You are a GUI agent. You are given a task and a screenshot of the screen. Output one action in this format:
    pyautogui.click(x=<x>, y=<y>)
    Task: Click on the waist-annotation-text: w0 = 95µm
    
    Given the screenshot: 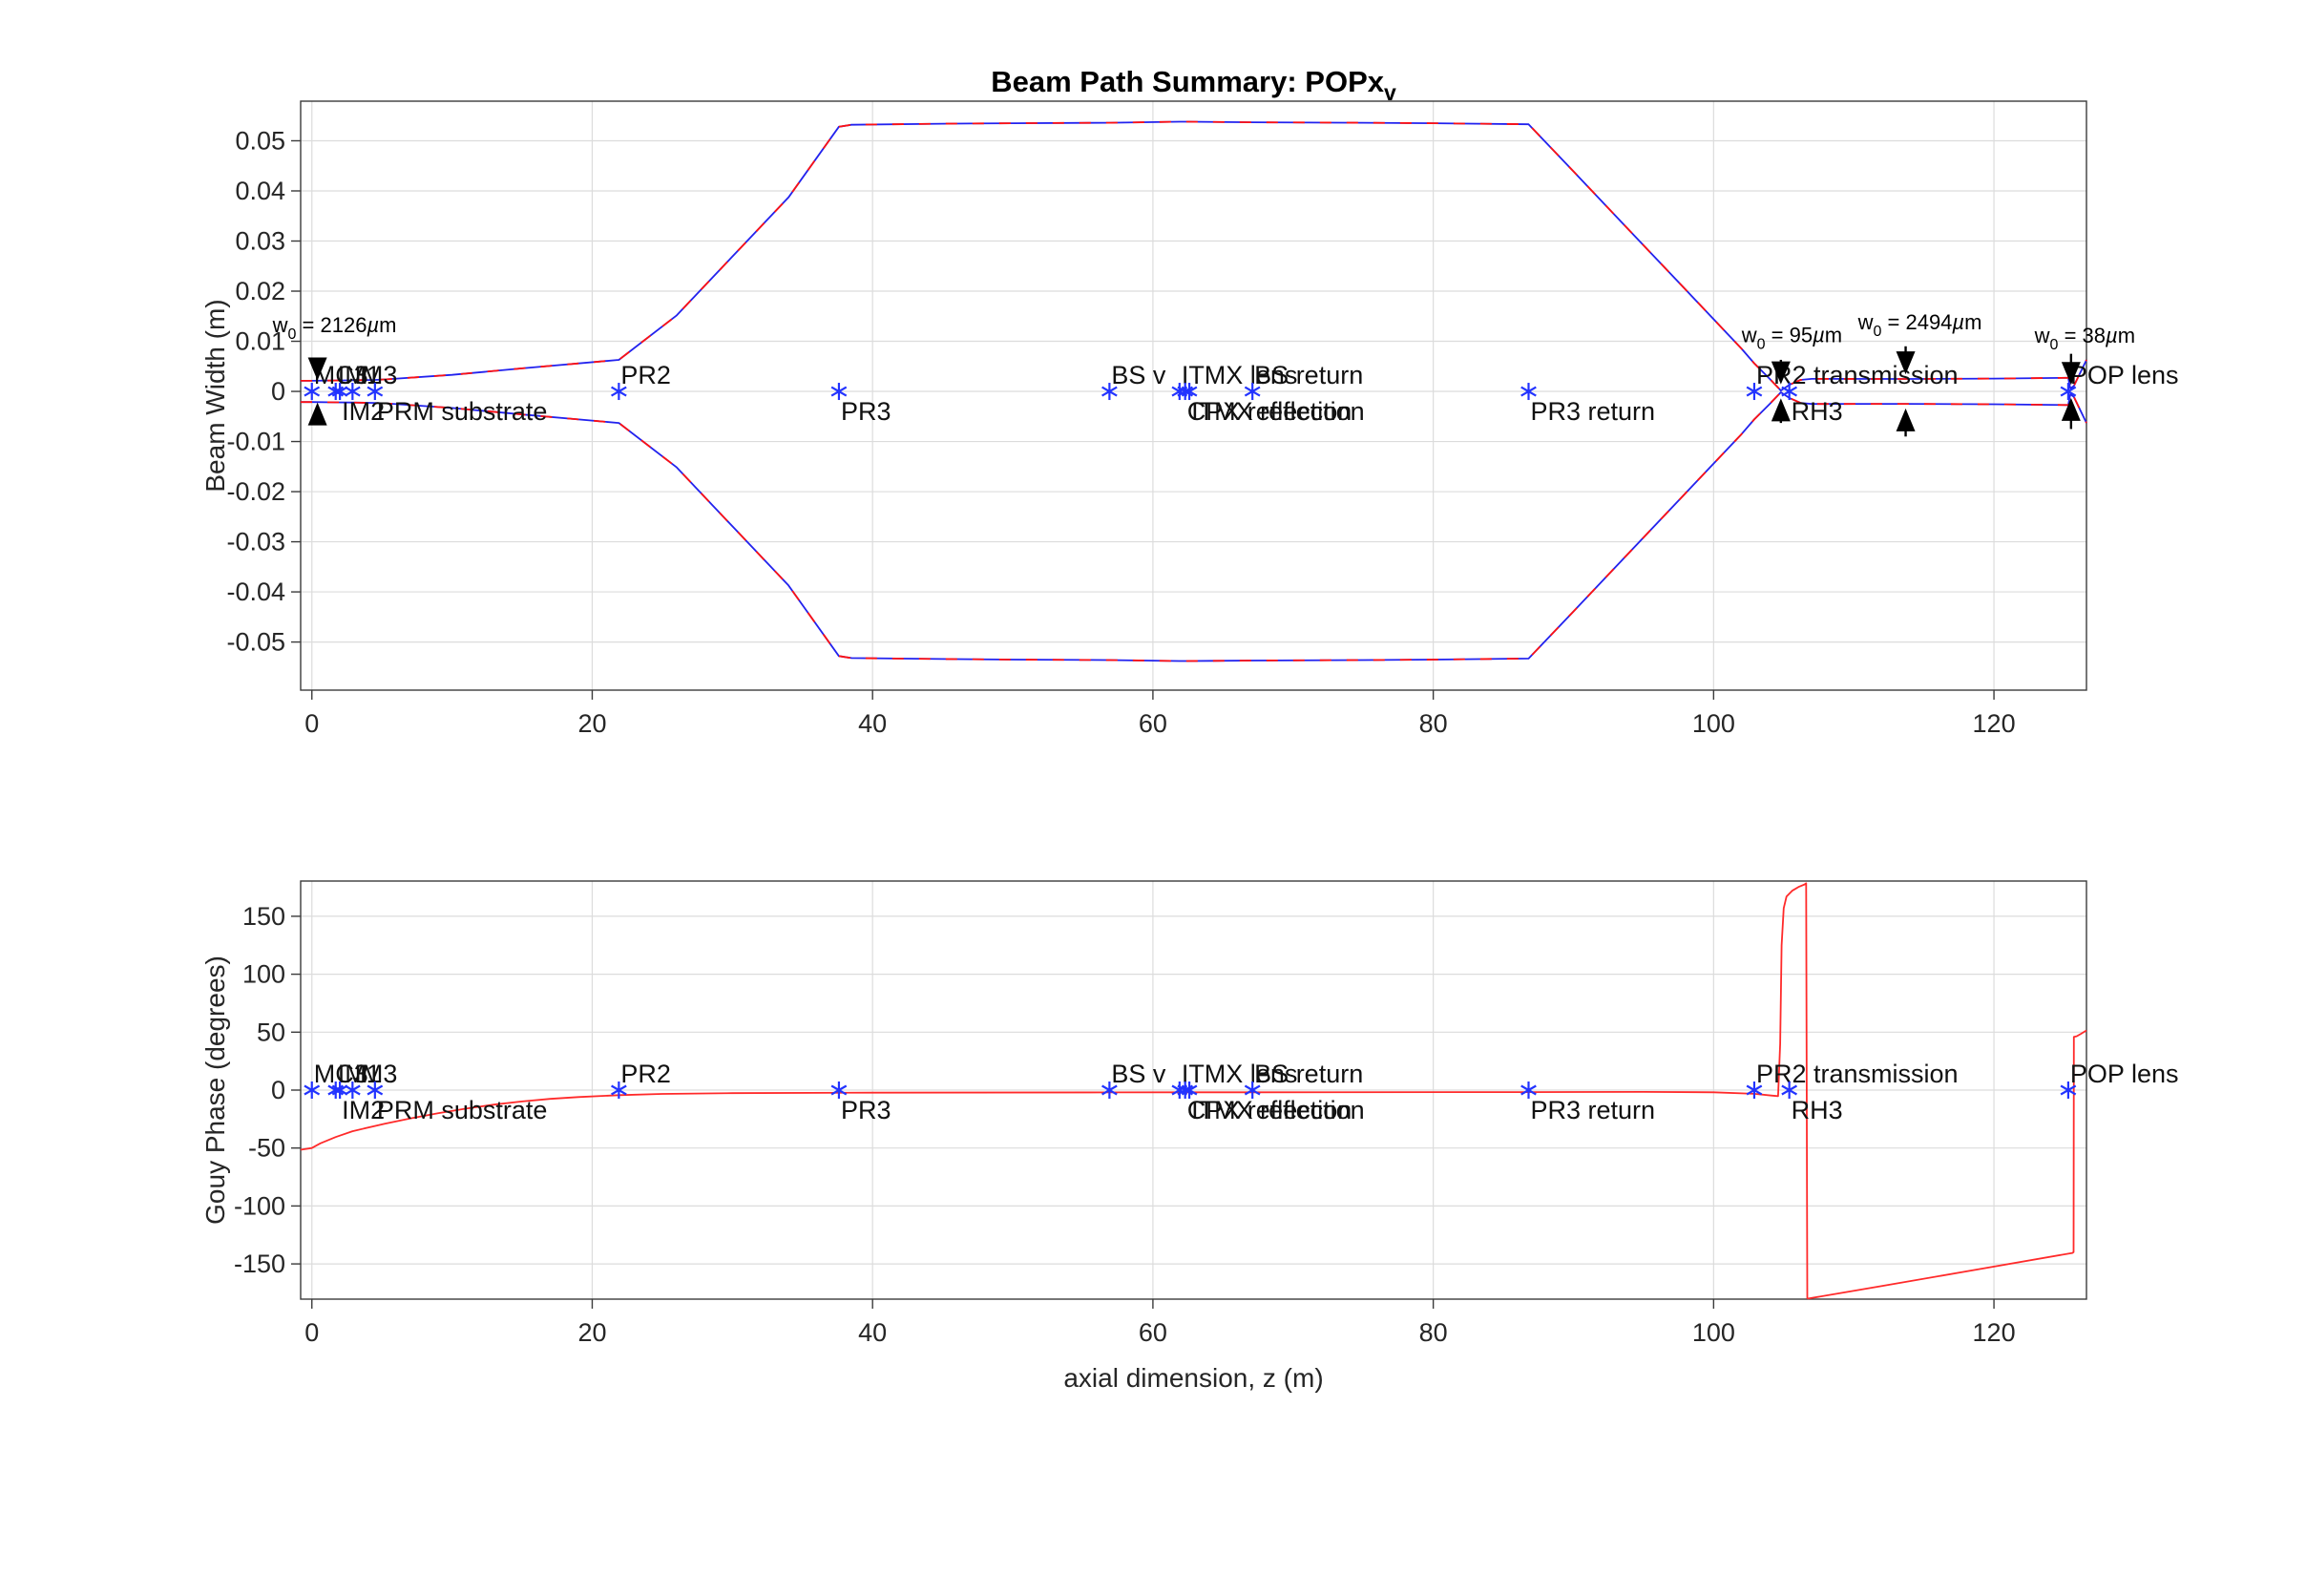 What is the action you would take?
    pyautogui.click(x=1791, y=339)
    